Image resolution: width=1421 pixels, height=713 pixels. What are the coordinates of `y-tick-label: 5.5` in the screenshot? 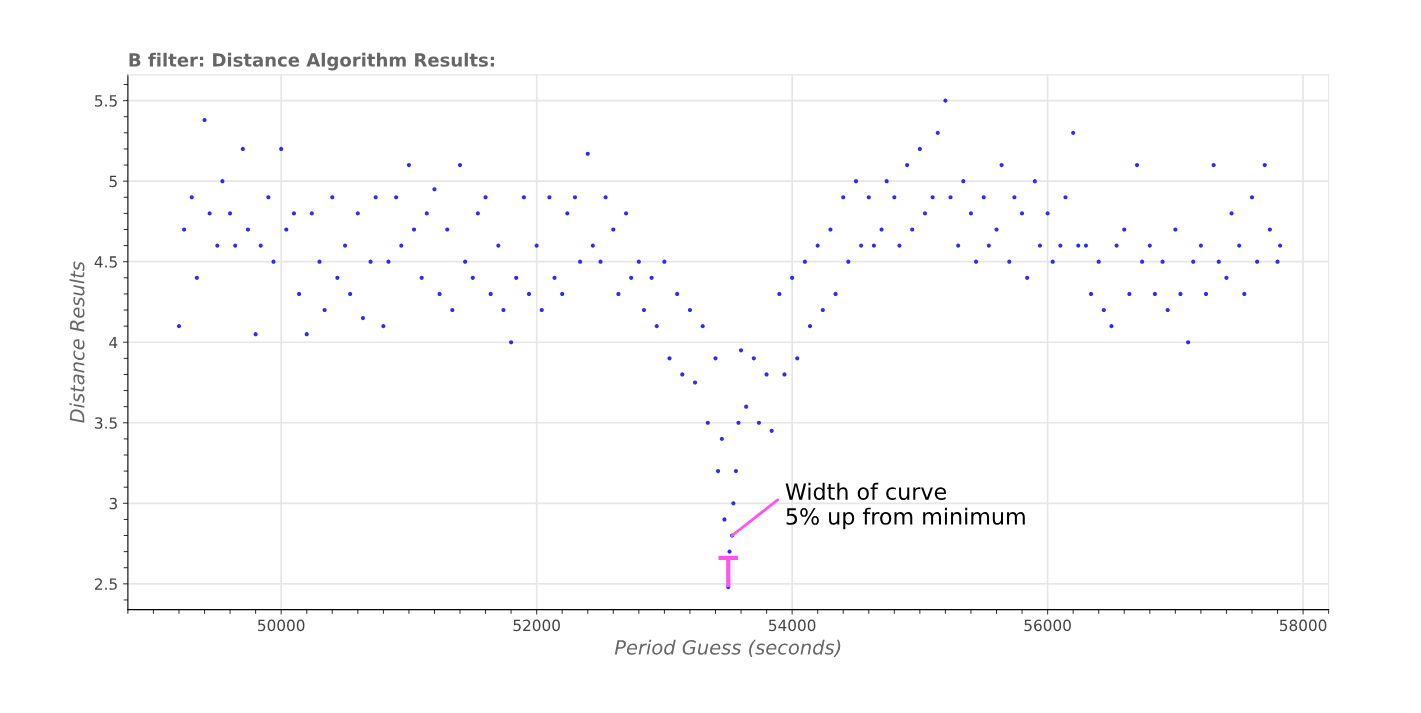 It's located at (106, 101).